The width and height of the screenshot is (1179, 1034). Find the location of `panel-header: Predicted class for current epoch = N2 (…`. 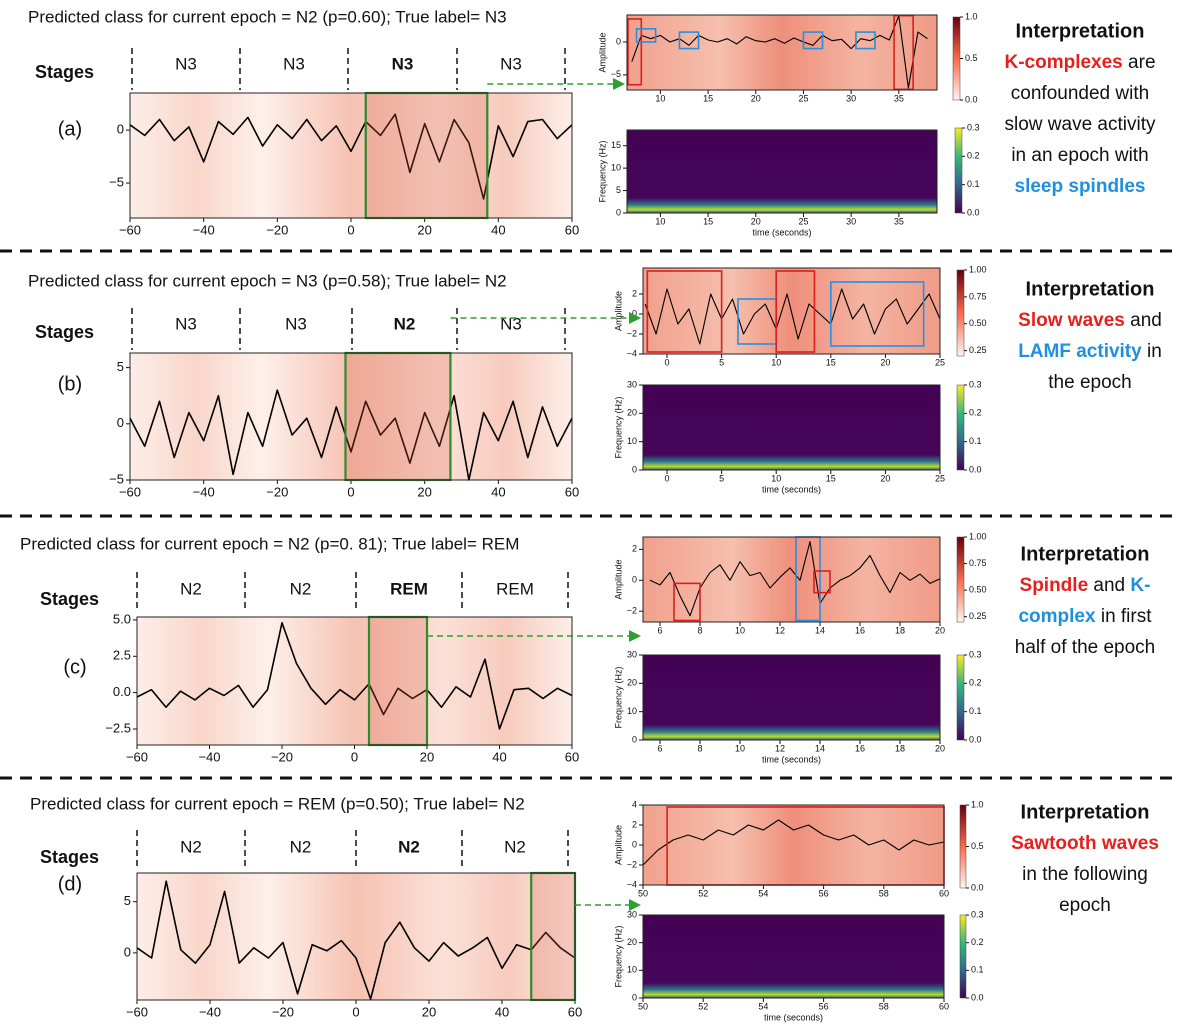

panel-header: Predicted class for current epoch = N2 (… is located at coordinates (269, 543).